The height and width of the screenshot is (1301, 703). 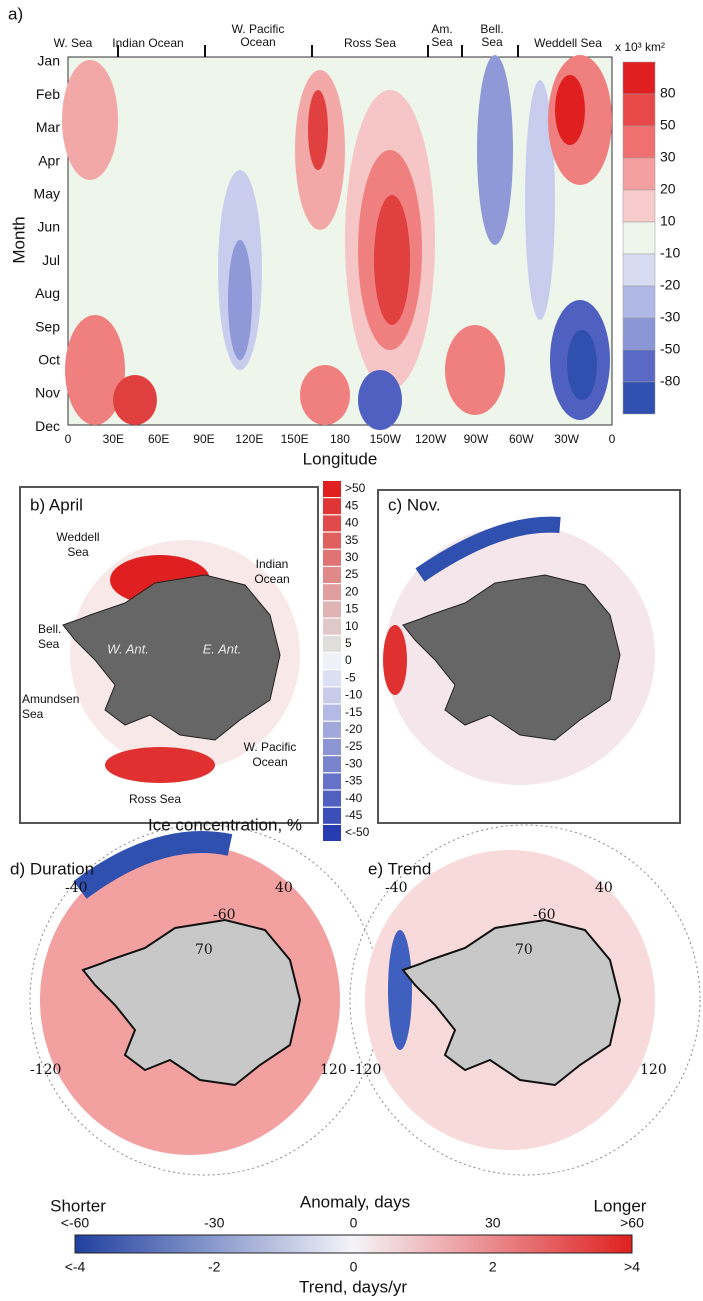 I want to click on panel-d, so click(x=205, y=1000).